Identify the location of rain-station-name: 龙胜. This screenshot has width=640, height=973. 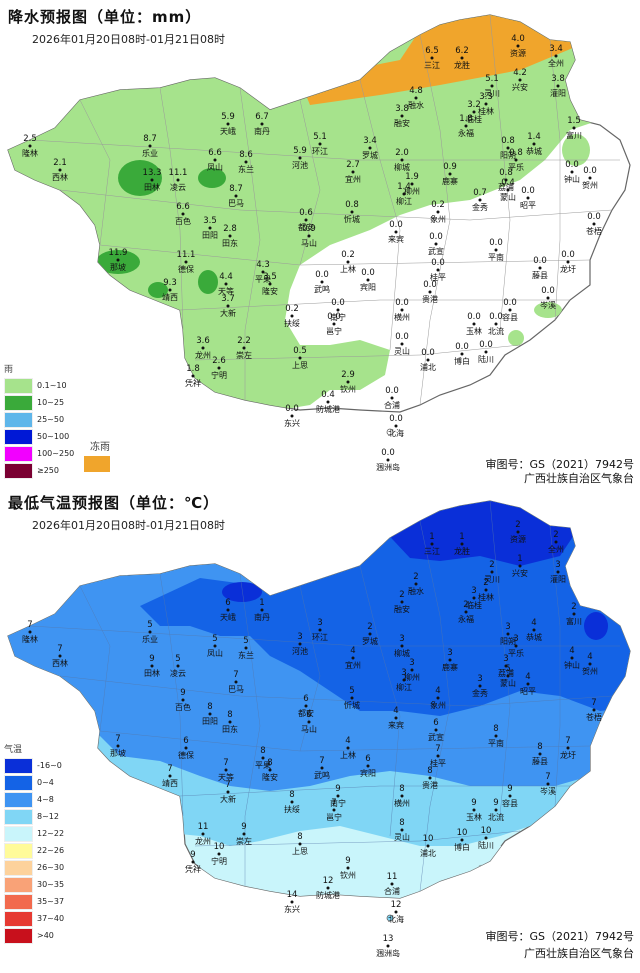
(462, 65).